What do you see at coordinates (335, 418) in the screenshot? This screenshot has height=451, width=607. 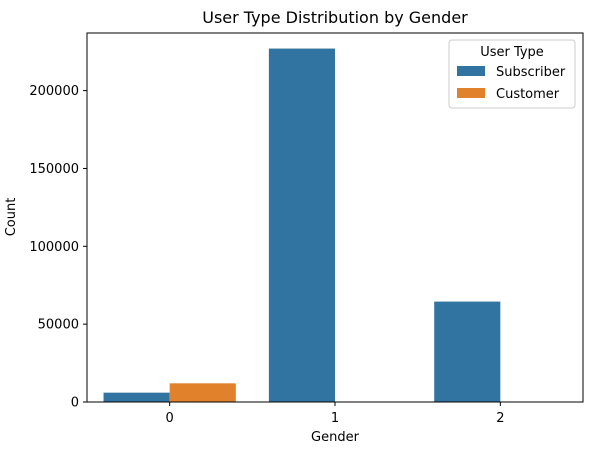 I see `x-tick-label: 1` at bounding box center [335, 418].